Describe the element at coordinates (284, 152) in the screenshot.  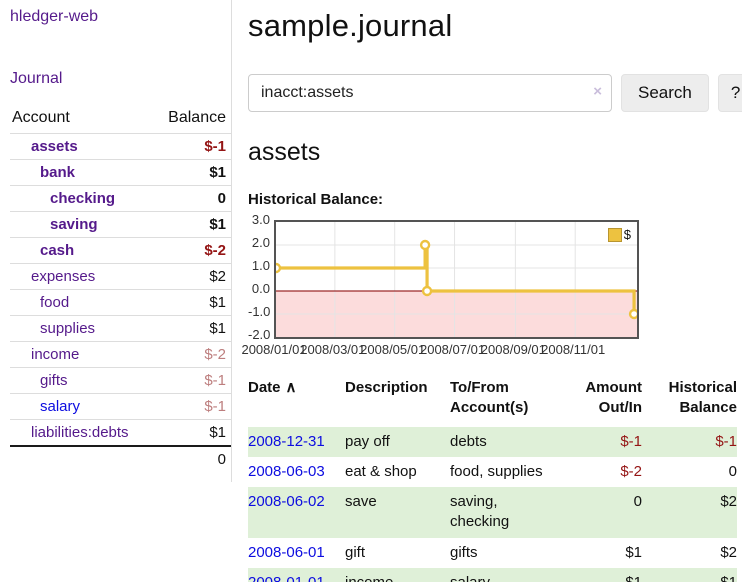
I see `account-heading: assets` at that location.